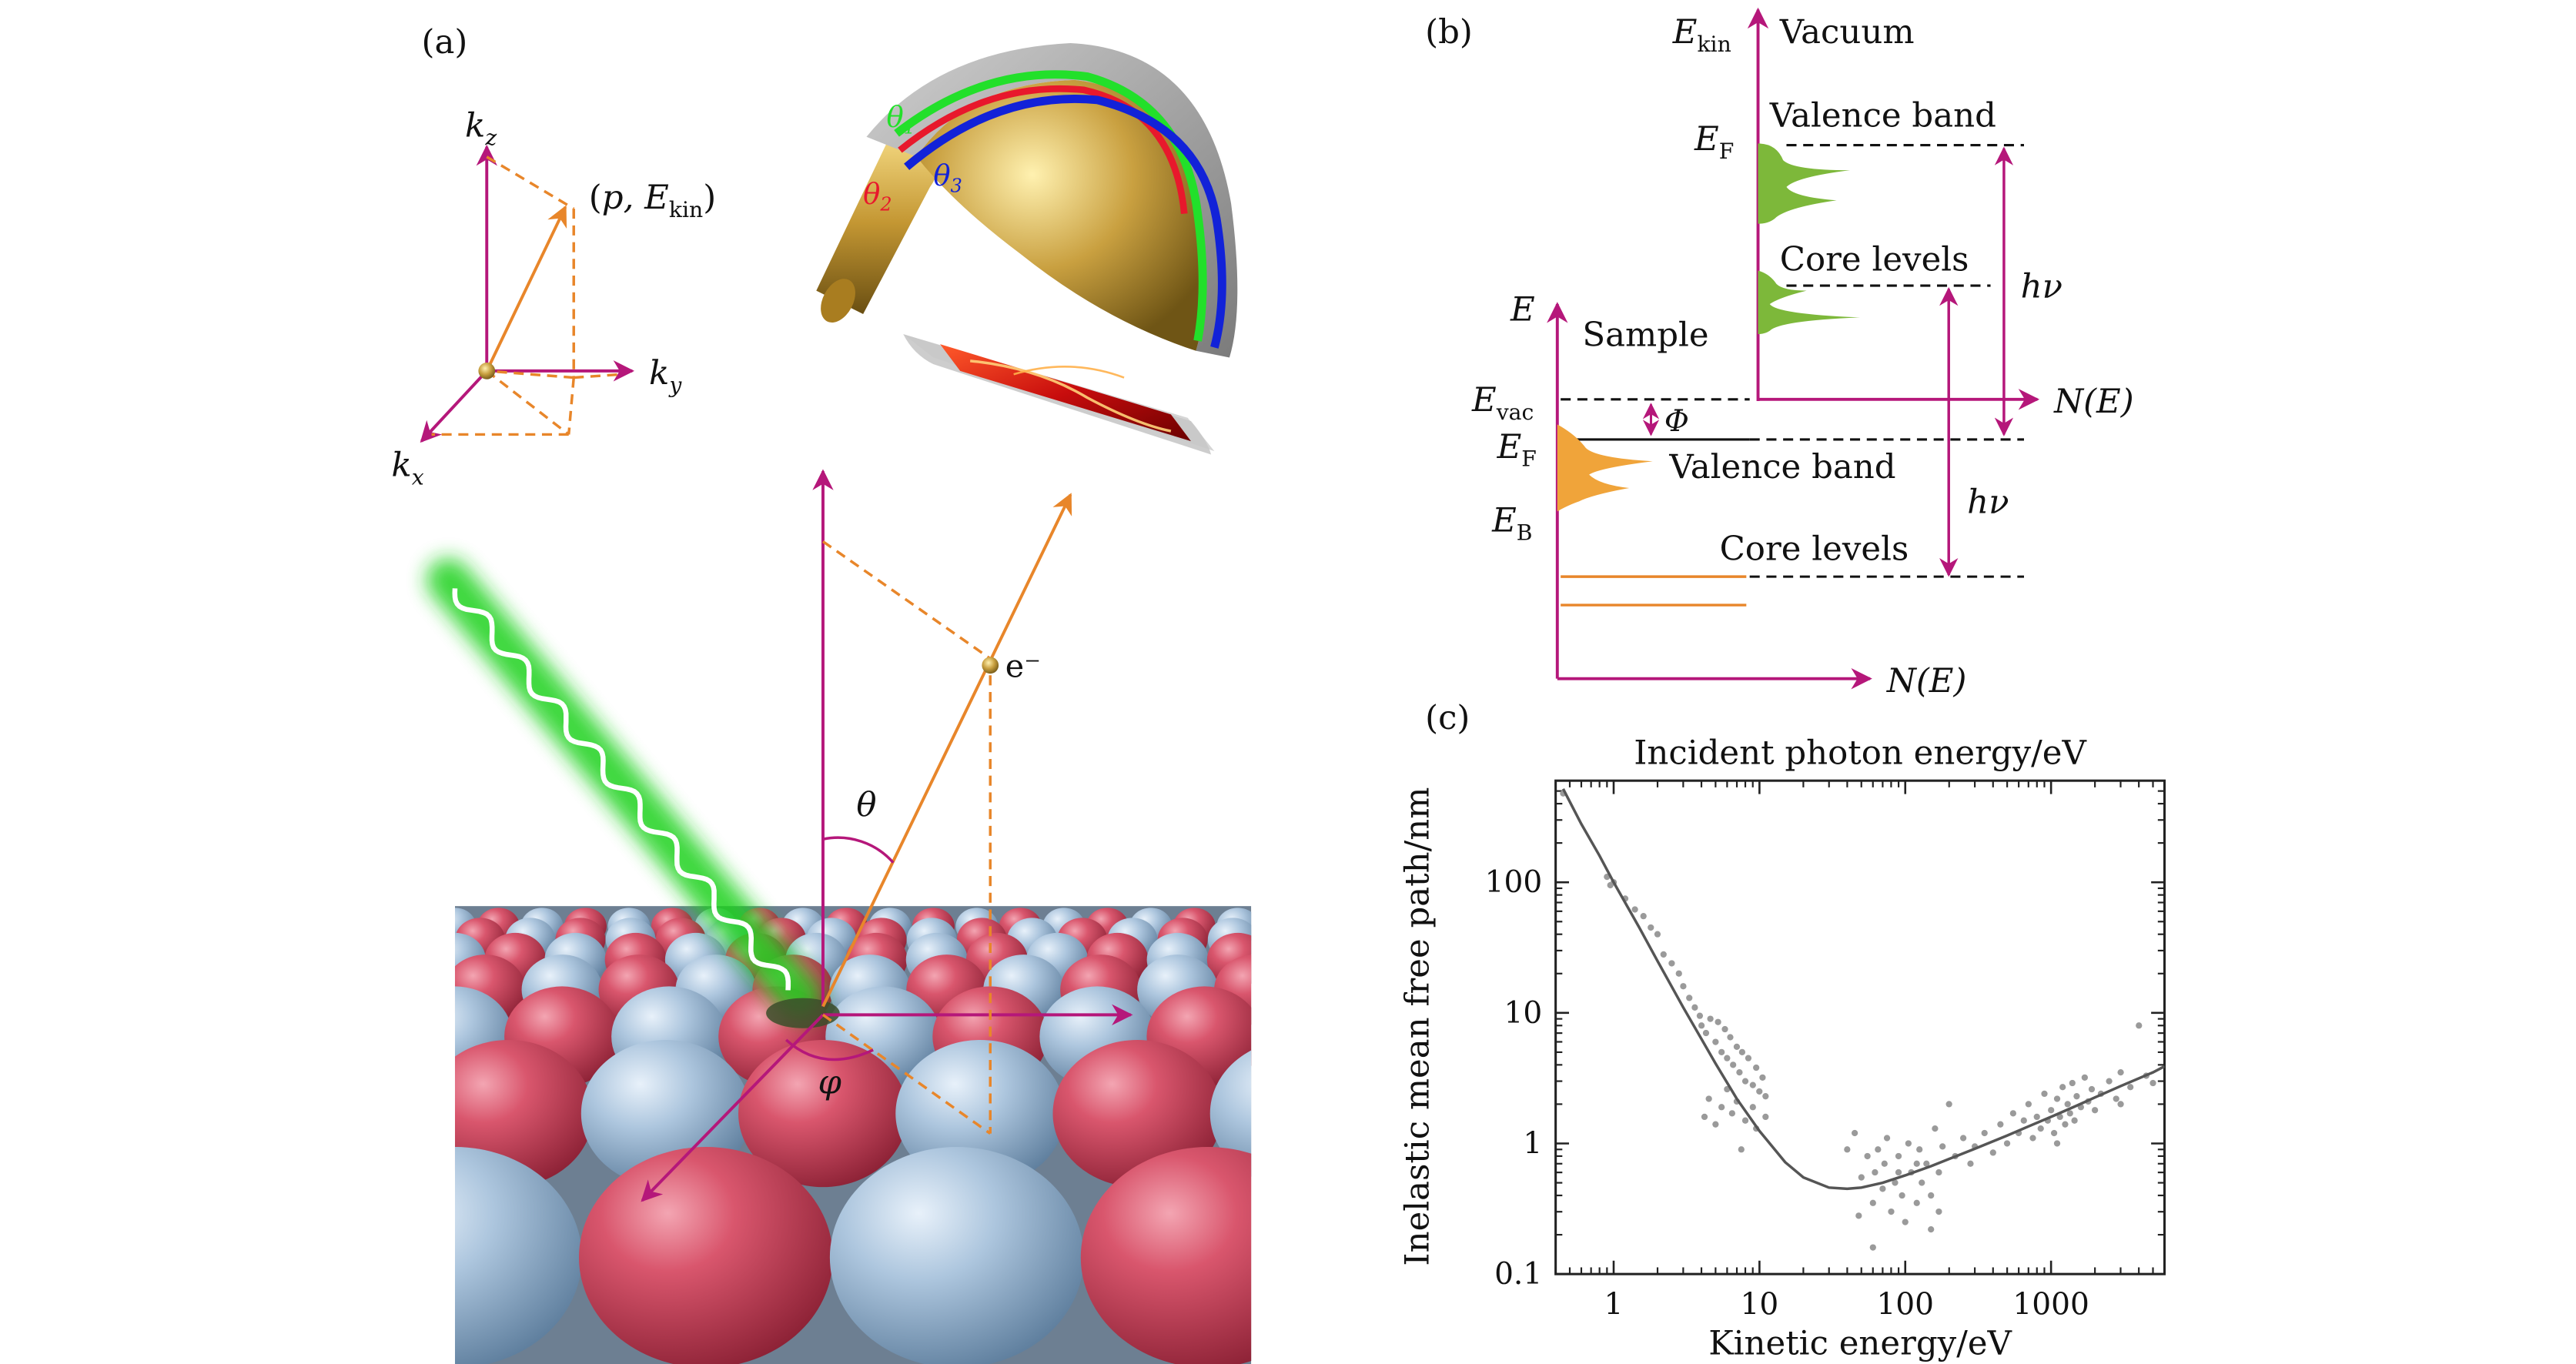  Describe the element at coordinates (1533, 1144) in the screenshot. I see `y-tick-label: 1` at that location.